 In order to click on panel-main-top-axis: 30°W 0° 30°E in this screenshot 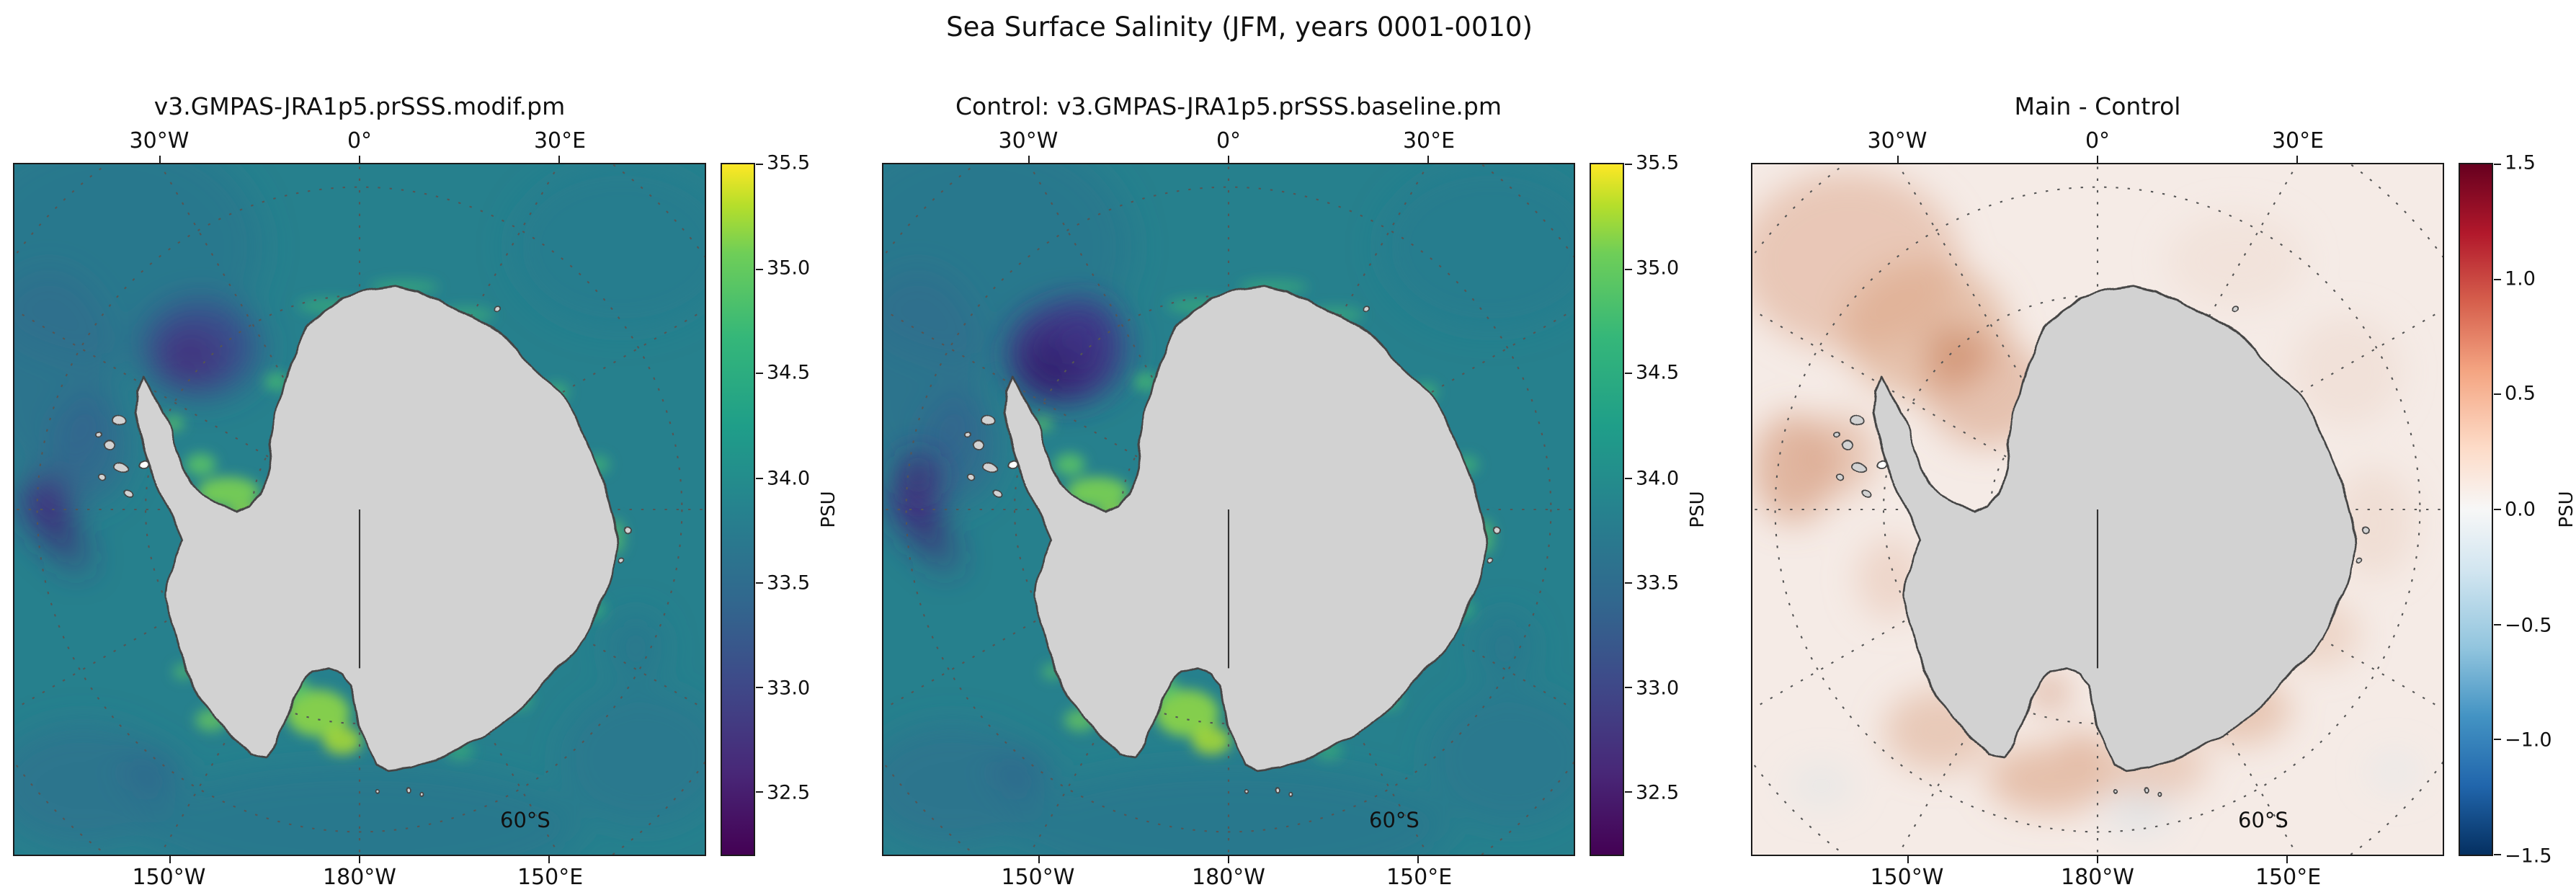, I will do `click(359, 142)`.